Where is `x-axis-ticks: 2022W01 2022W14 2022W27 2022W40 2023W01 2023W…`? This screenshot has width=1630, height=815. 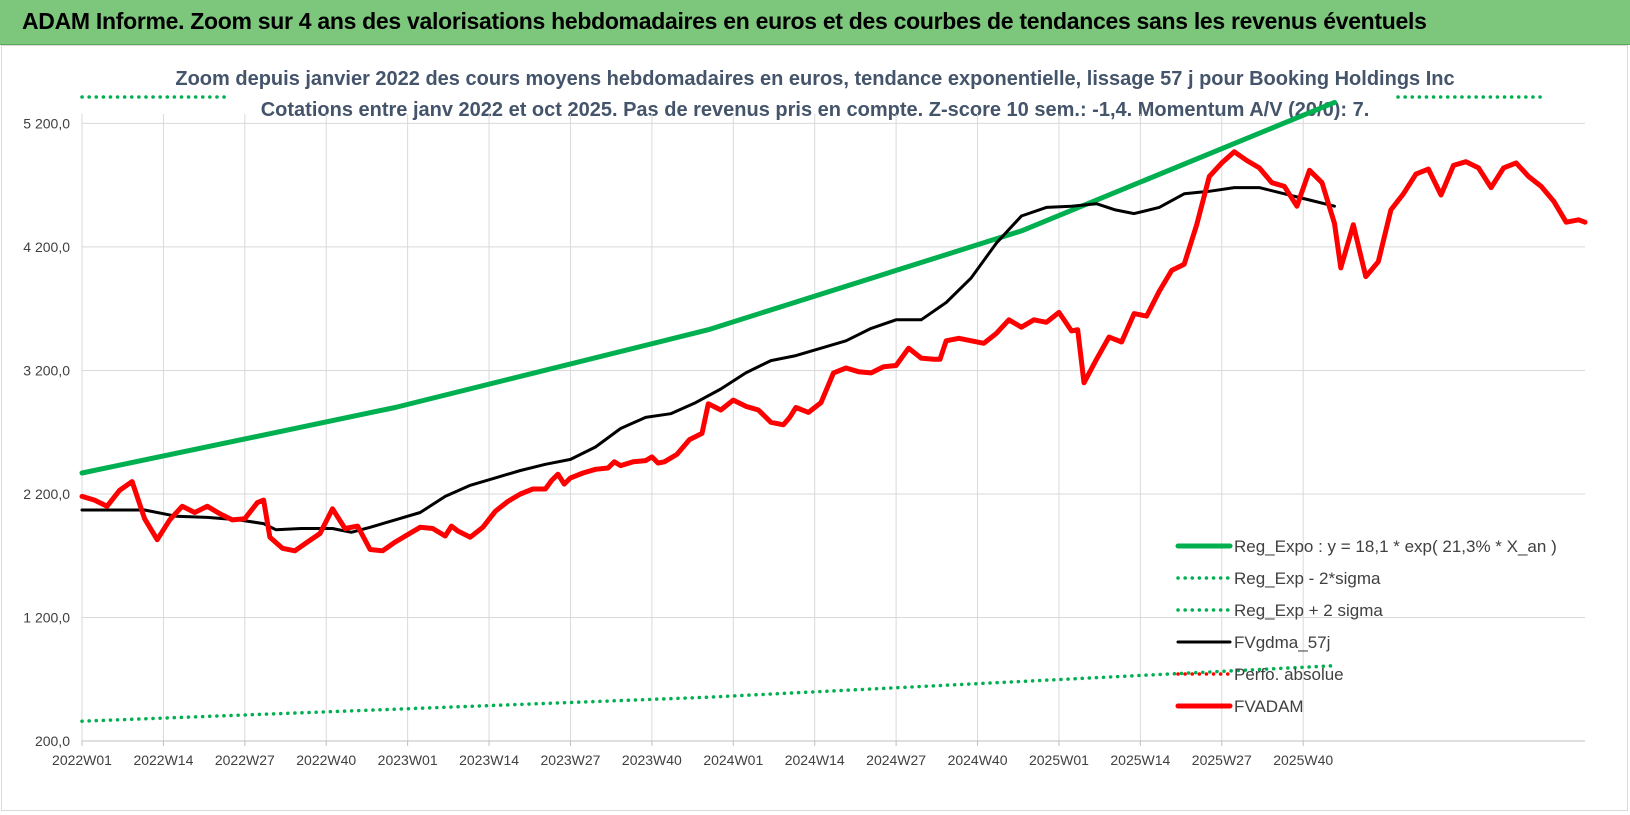
x-axis-ticks: 2022W01 2022W14 2022W27 2022W40 2023W01 2023W… is located at coordinates (818, 754).